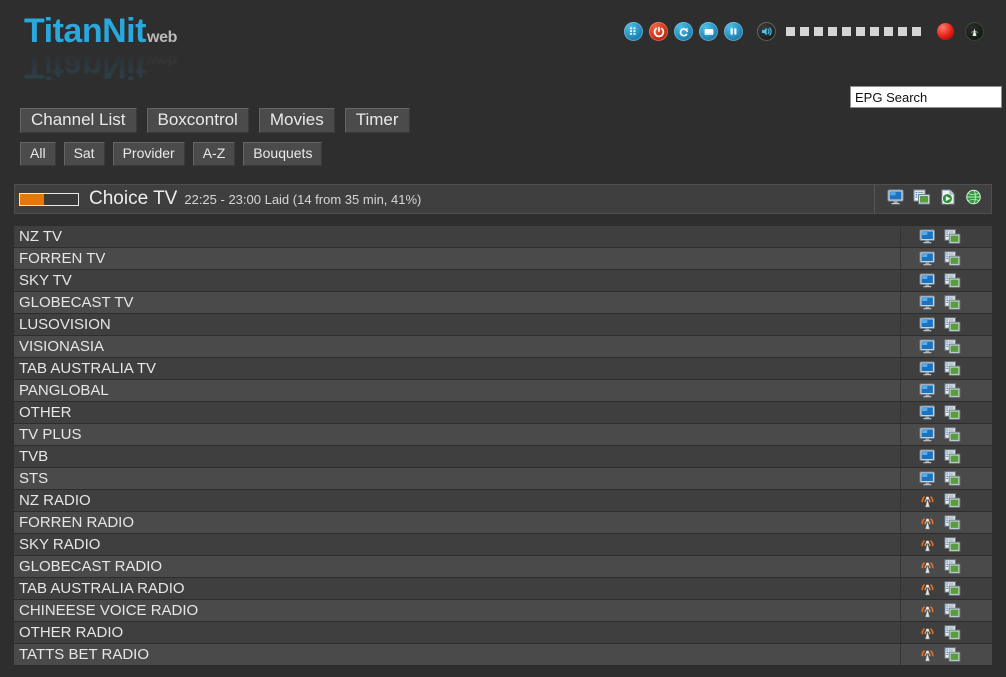  What do you see at coordinates (503, 588) in the screenshot?
I see `channel-row: TAB AUSTRALIA RADIO` at bounding box center [503, 588].